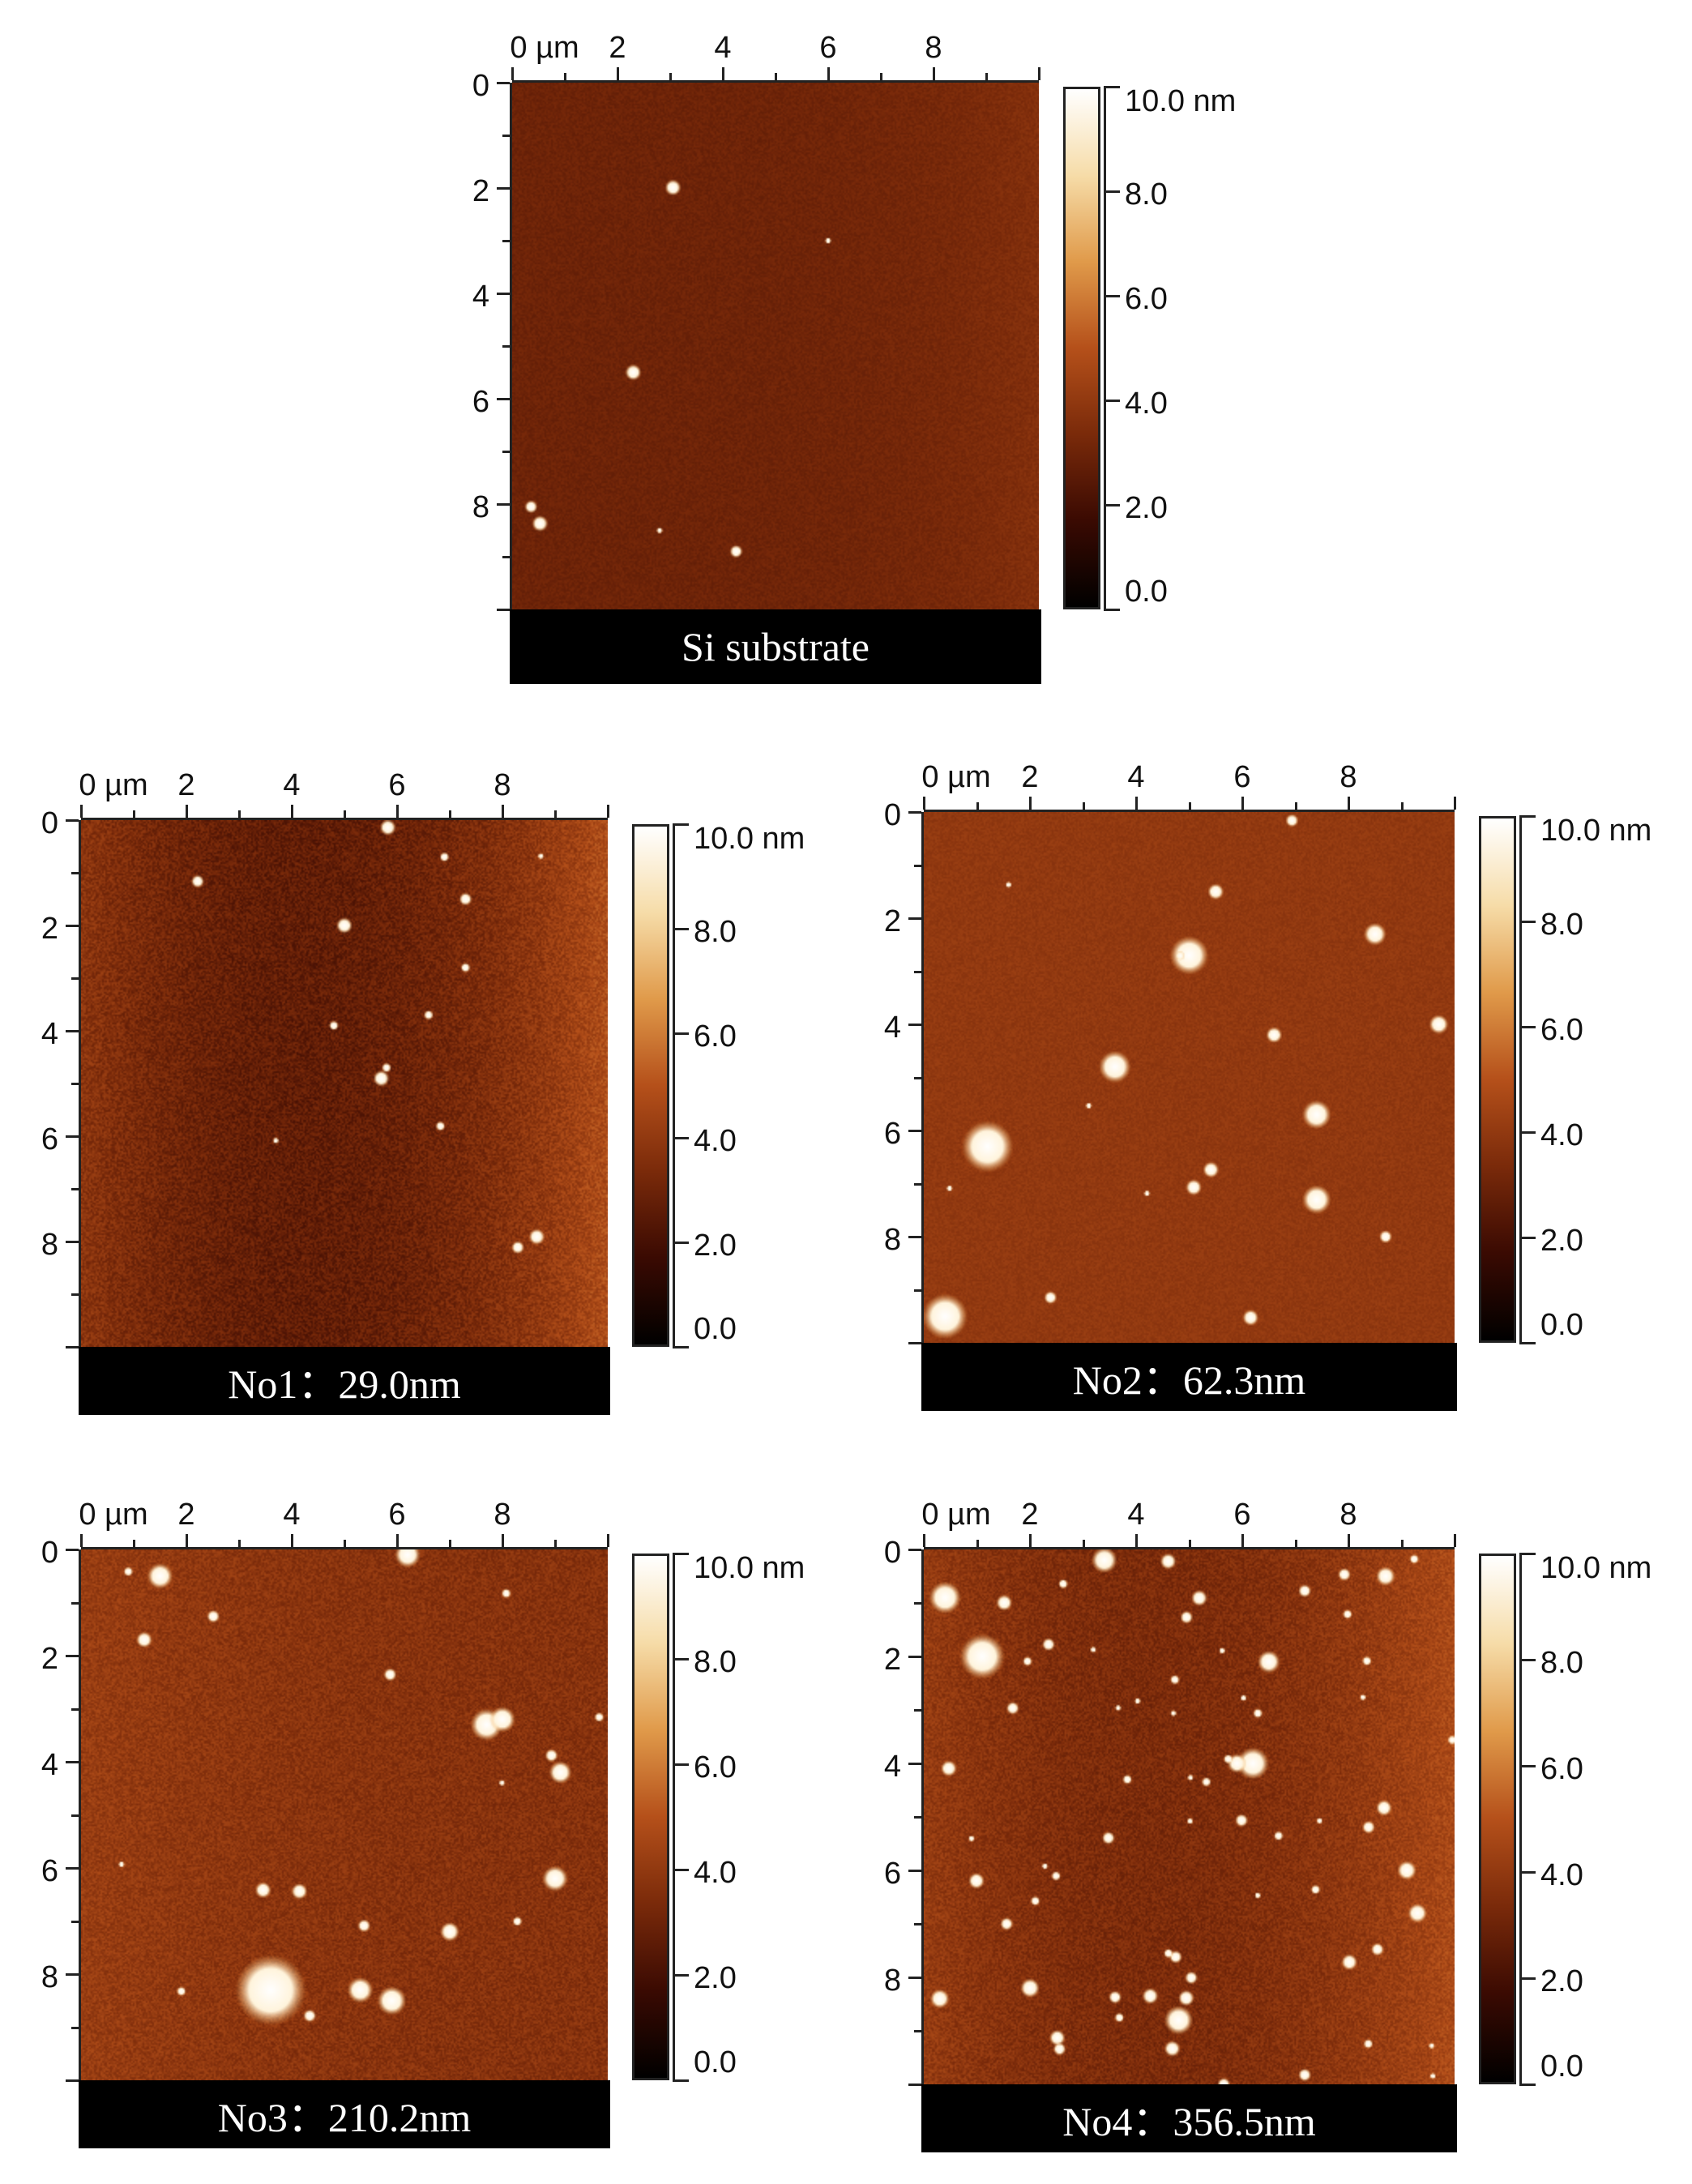 This screenshot has height=2184, width=1692. What do you see at coordinates (502, 1515) in the screenshot?
I see `x-tick-label: 8` at bounding box center [502, 1515].